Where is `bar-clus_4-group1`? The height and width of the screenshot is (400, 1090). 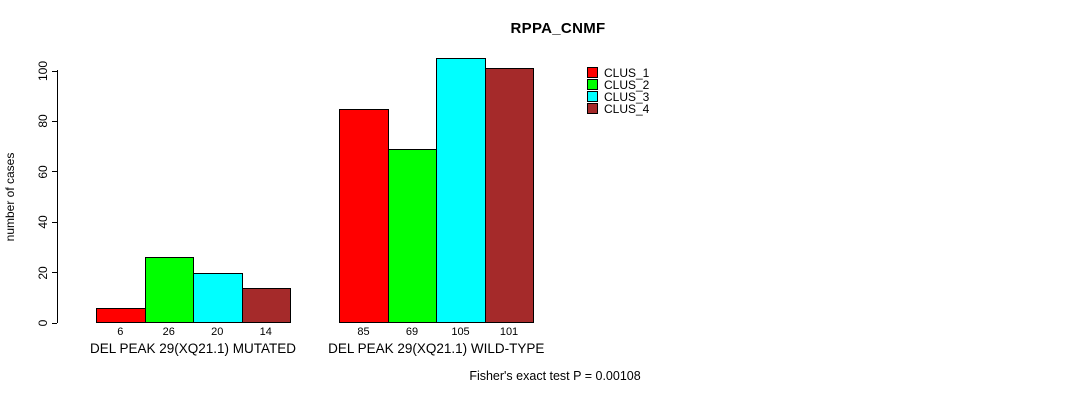
bar-clus_4-group1 is located at coordinates (266, 305).